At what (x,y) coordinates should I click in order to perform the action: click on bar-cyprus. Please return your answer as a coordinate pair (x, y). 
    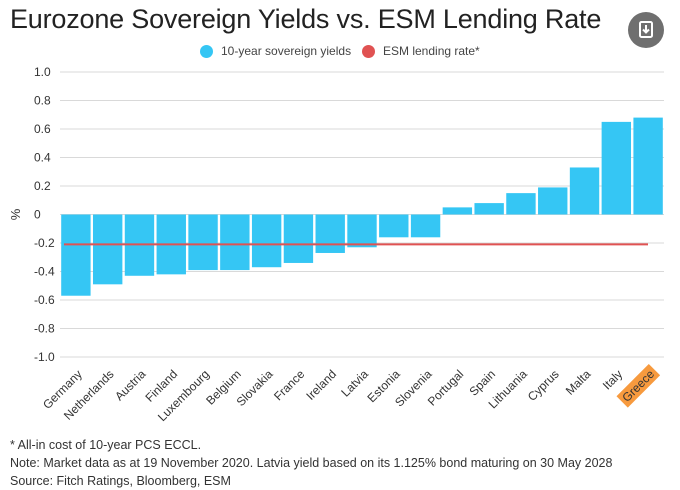
    Looking at the image, I should click on (553, 201).